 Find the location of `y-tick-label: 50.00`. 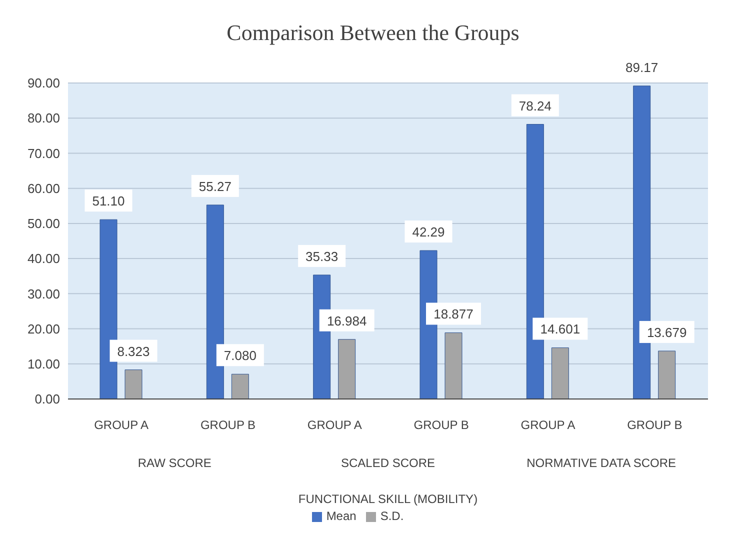

y-tick-label: 50.00 is located at coordinates (43, 224).